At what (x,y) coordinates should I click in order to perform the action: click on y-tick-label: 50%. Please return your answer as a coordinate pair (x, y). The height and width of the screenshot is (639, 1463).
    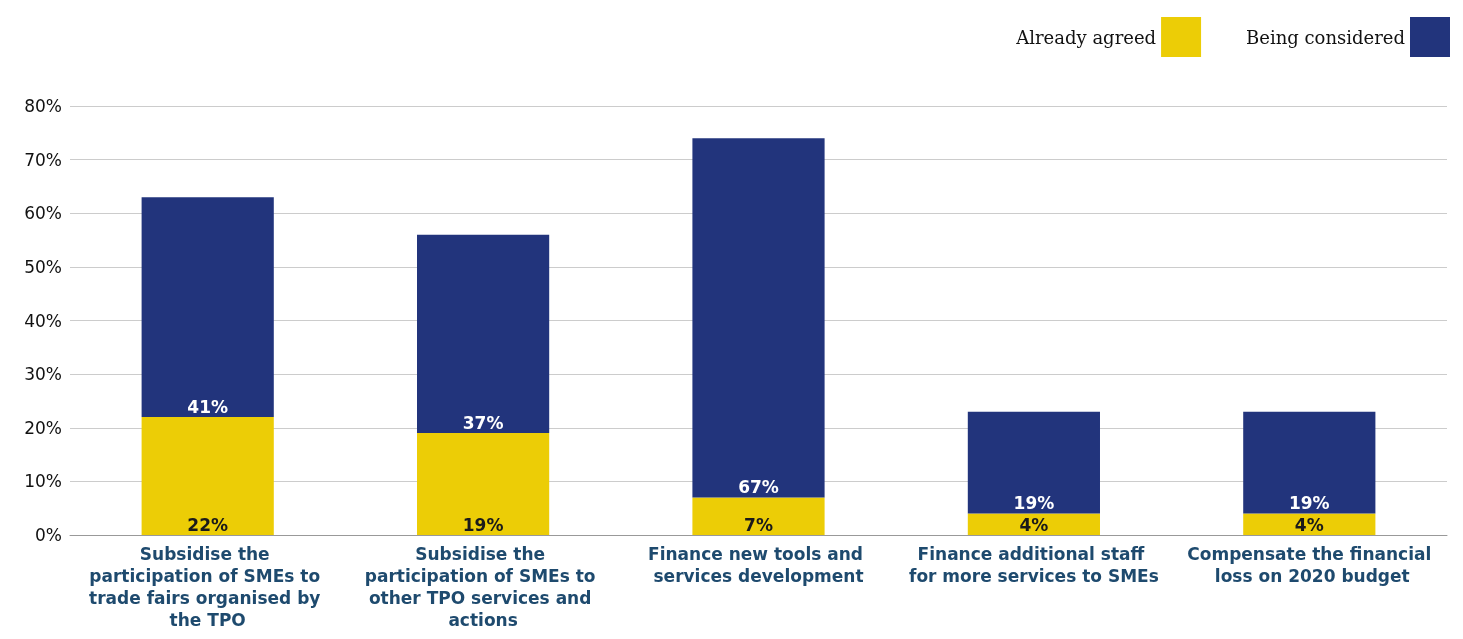
    Looking at the image, I should click on (43, 266).